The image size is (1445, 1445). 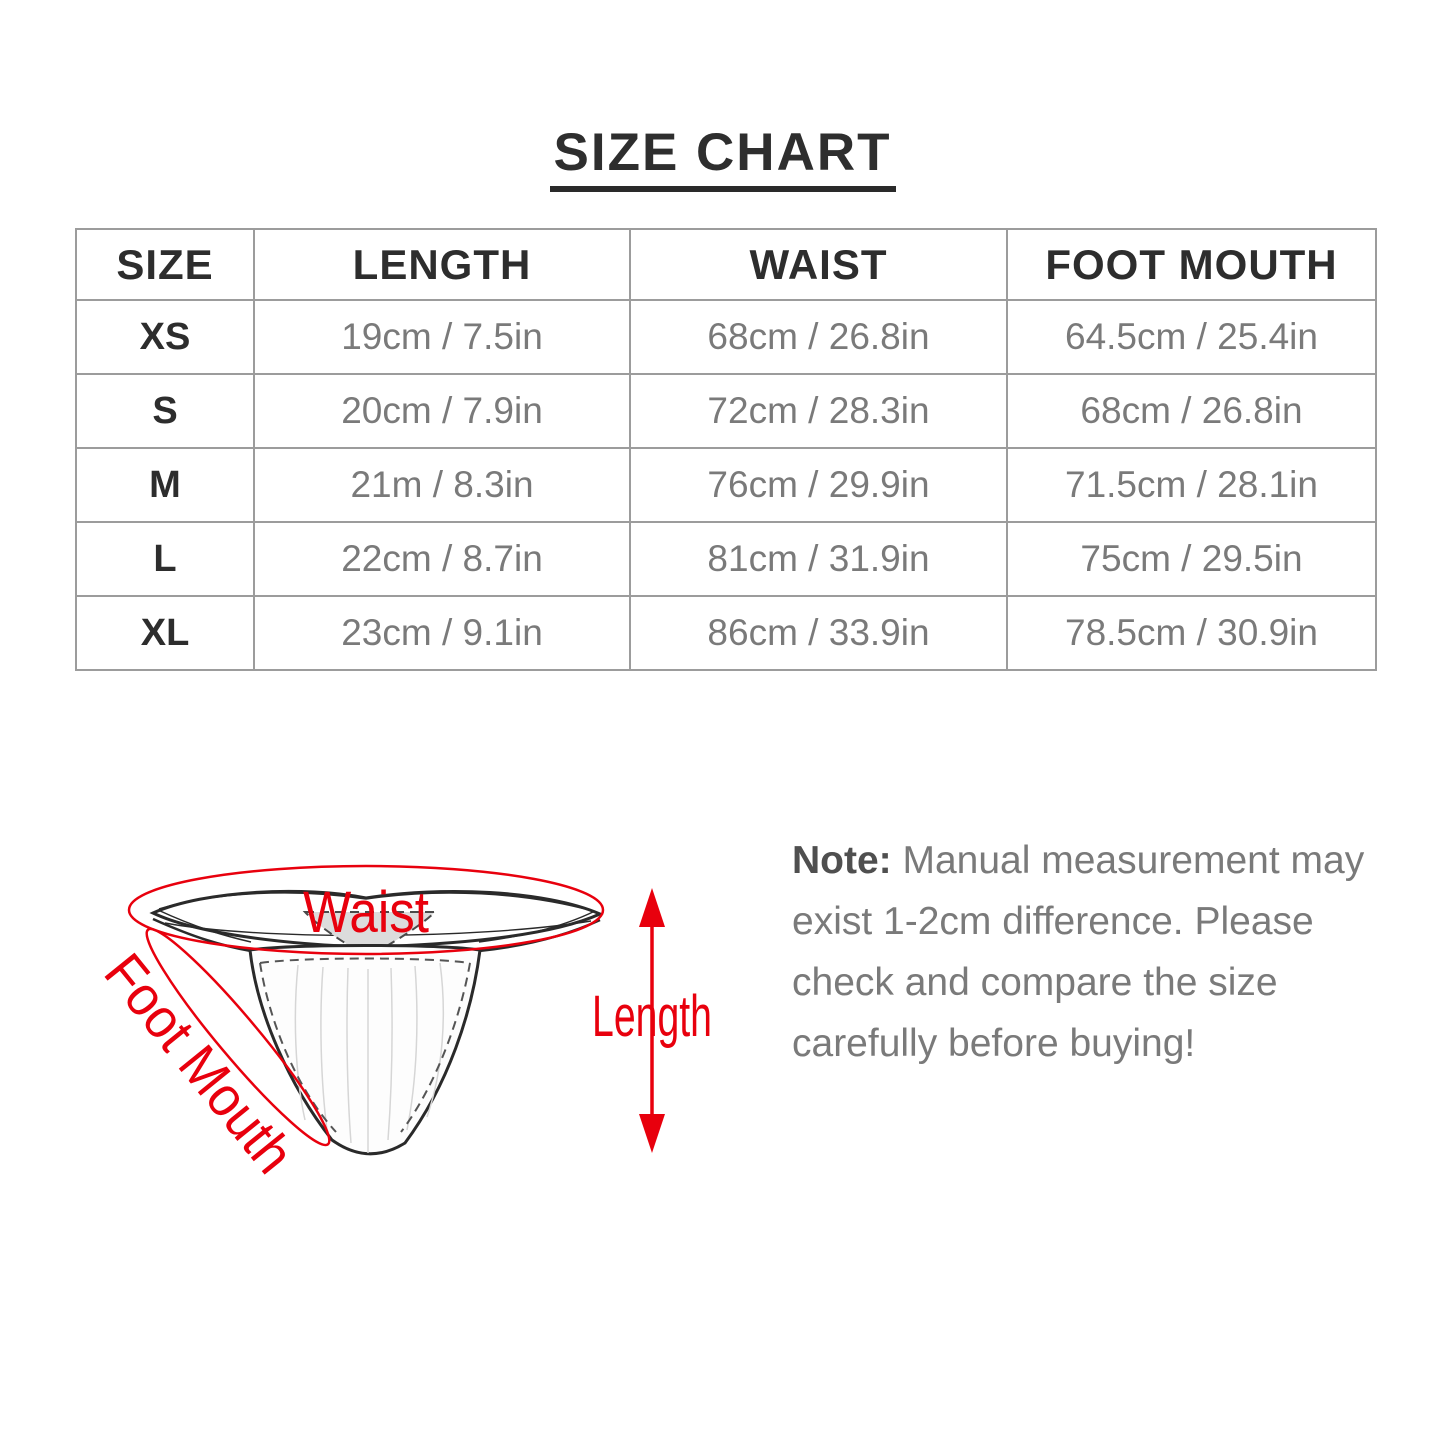 What do you see at coordinates (238, 1037) in the screenshot?
I see `foot-mouth-ellipse-annotation` at bounding box center [238, 1037].